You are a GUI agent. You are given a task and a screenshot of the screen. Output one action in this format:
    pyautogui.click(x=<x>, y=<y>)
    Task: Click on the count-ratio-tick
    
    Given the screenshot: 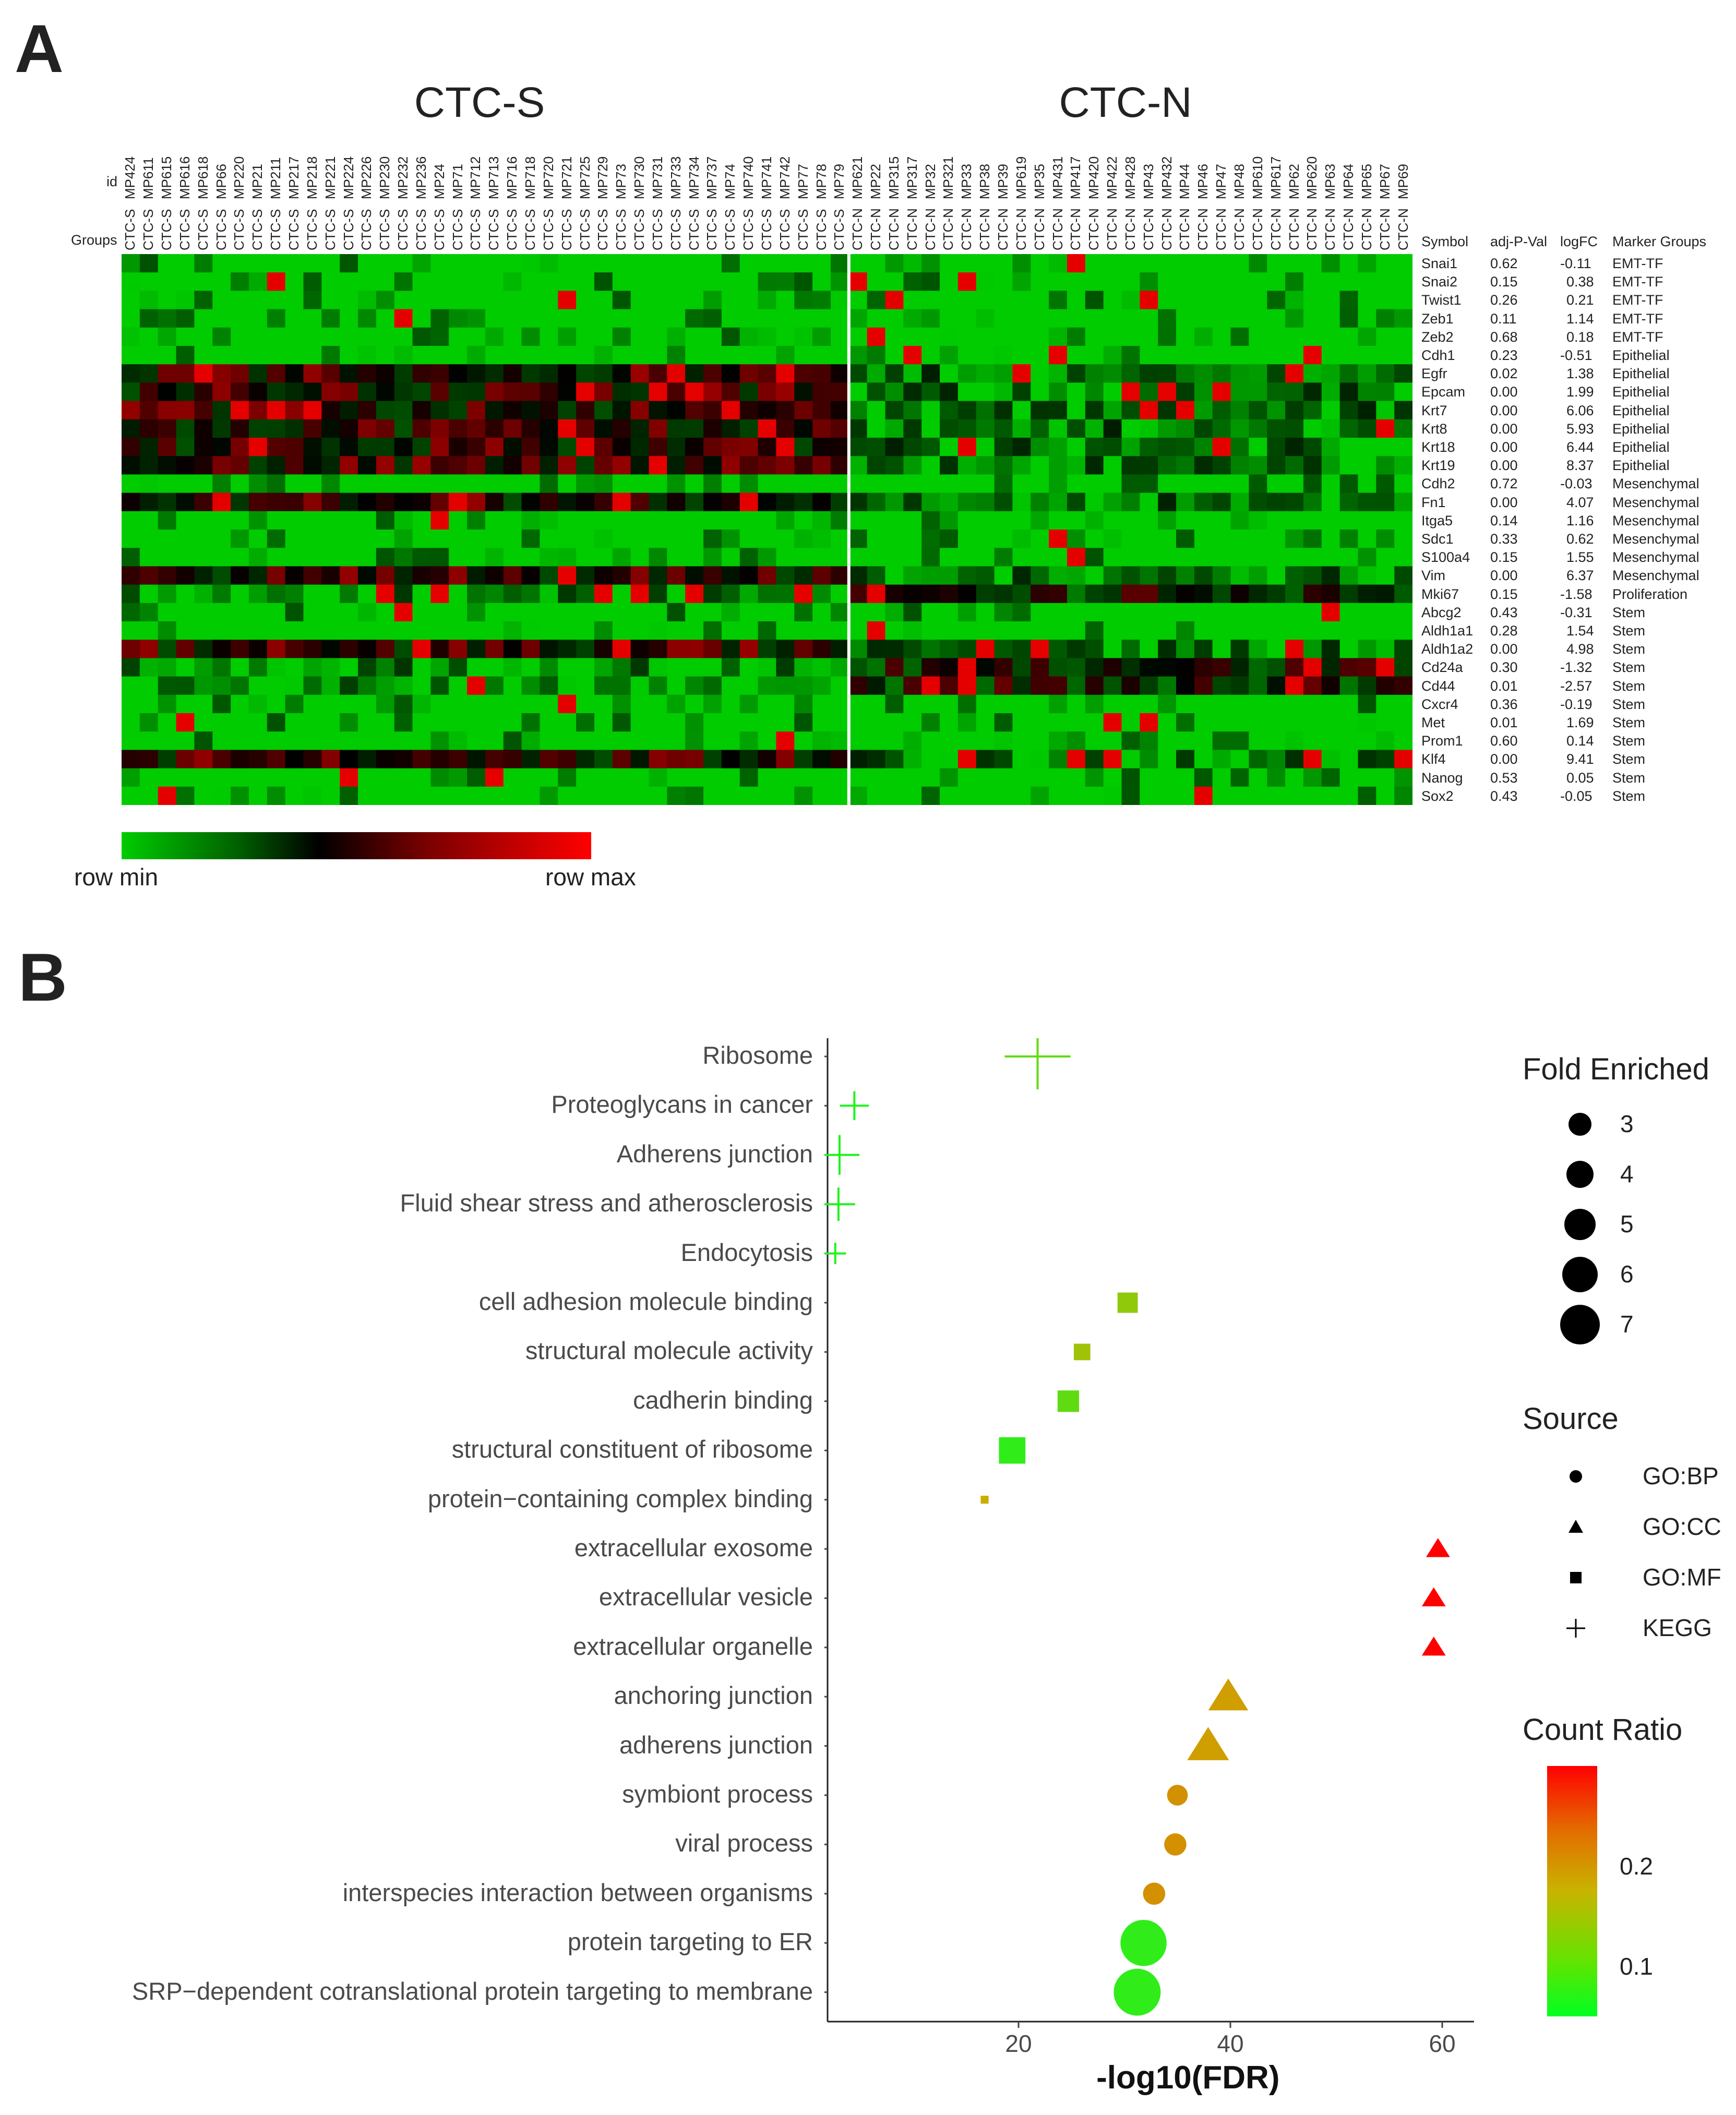 What is the action you would take?
    pyautogui.click(x=1601, y=1967)
    